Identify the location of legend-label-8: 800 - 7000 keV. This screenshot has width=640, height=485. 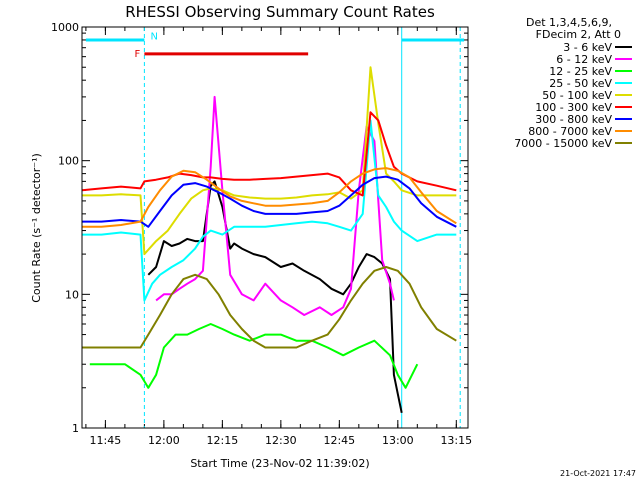
(570, 131).